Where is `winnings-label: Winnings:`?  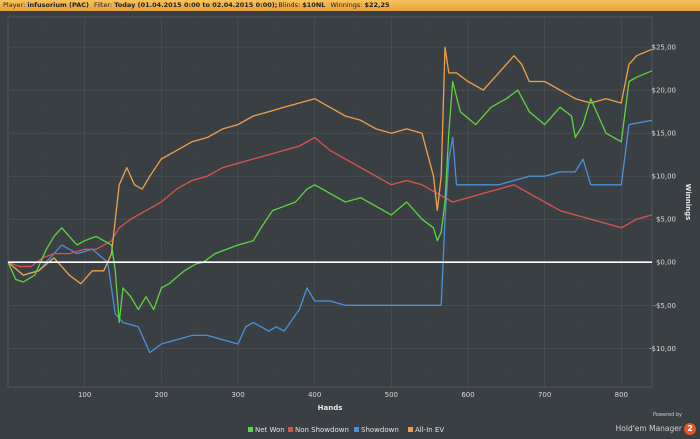
winnings-label: Winnings: is located at coordinates (346, 5).